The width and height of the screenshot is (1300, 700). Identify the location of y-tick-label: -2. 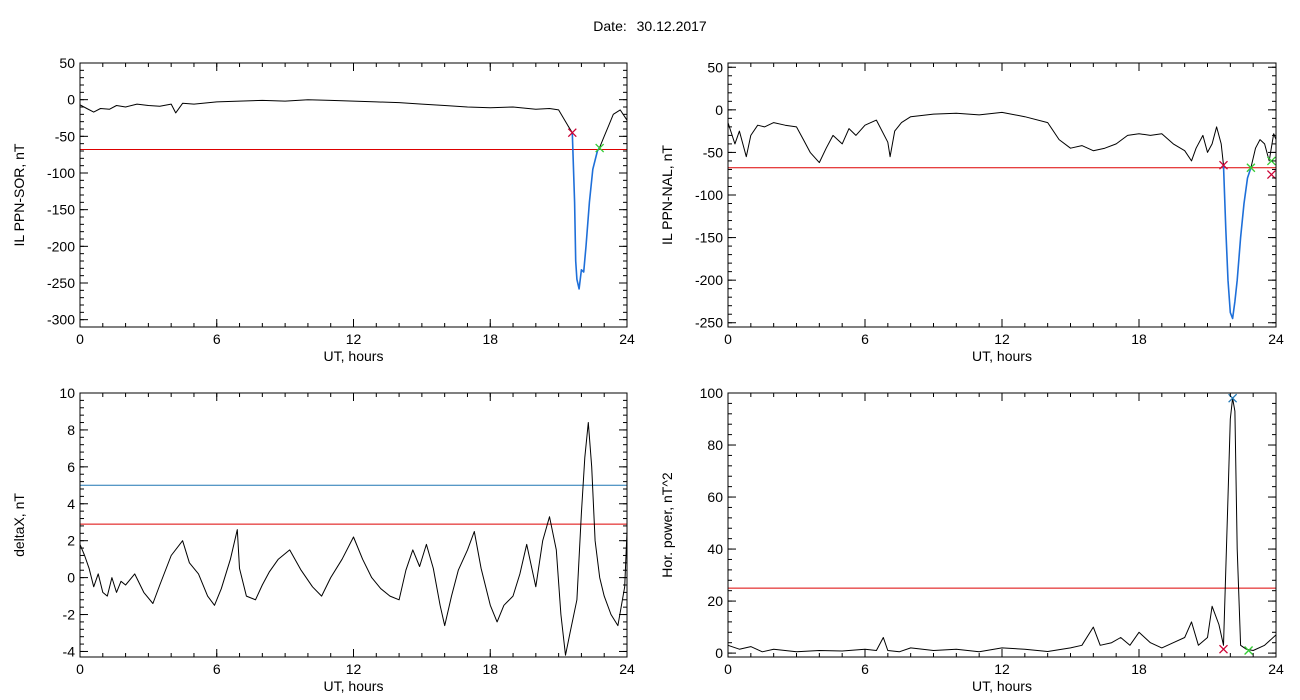
(69, 615).